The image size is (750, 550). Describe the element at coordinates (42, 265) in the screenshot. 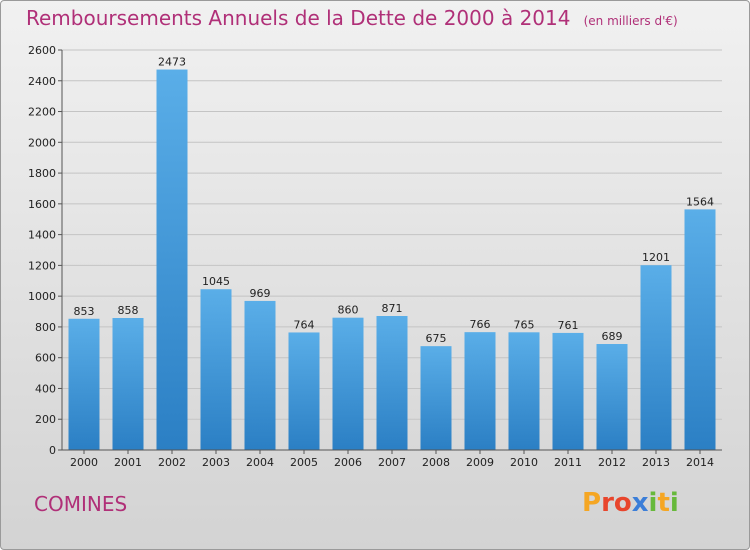

I see `y-tick-label: 1200` at that location.